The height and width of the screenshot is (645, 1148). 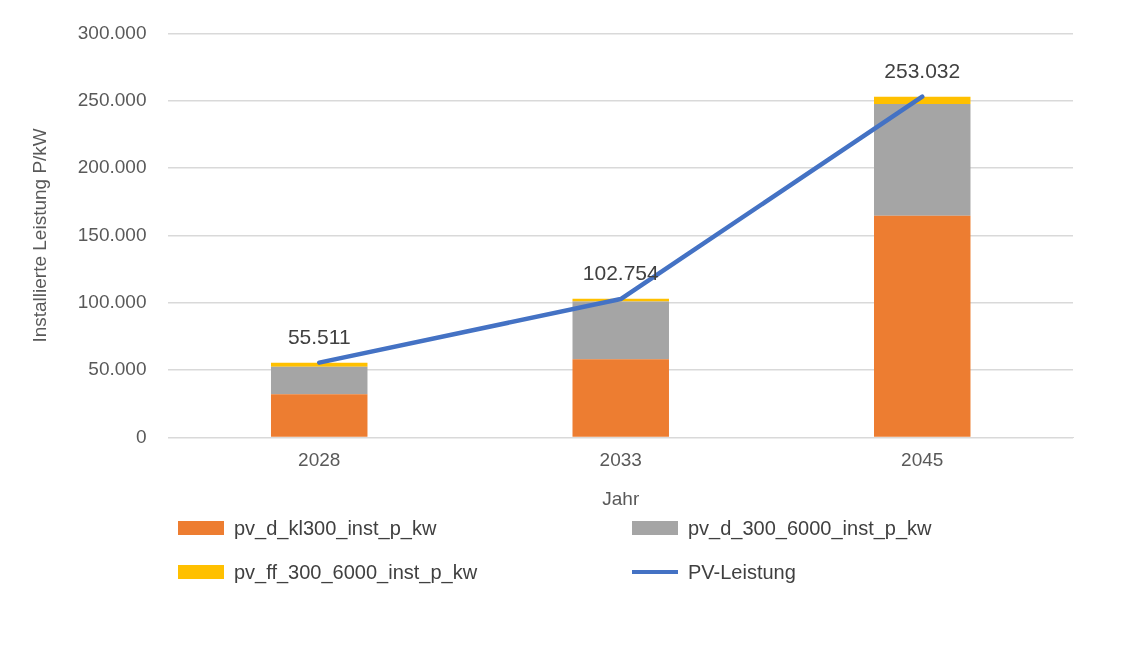 What do you see at coordinates (620, 460) in the screenshot?
I see `x-tick-label: 2033` at bounding box center [620, 460].